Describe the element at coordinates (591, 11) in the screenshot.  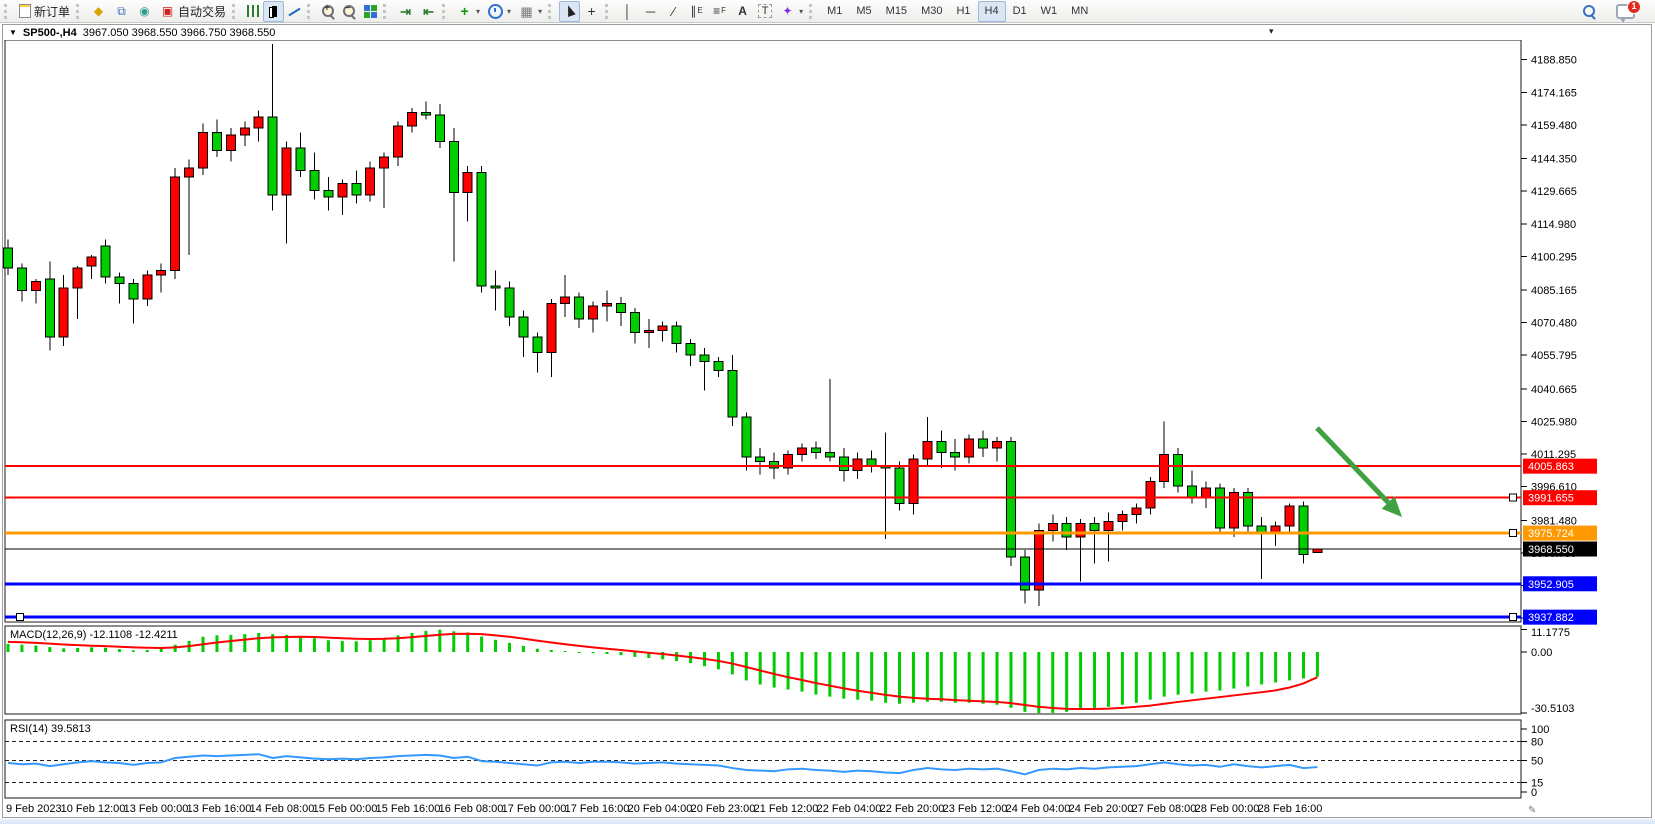
I see `crosshair-button: +` at that location.